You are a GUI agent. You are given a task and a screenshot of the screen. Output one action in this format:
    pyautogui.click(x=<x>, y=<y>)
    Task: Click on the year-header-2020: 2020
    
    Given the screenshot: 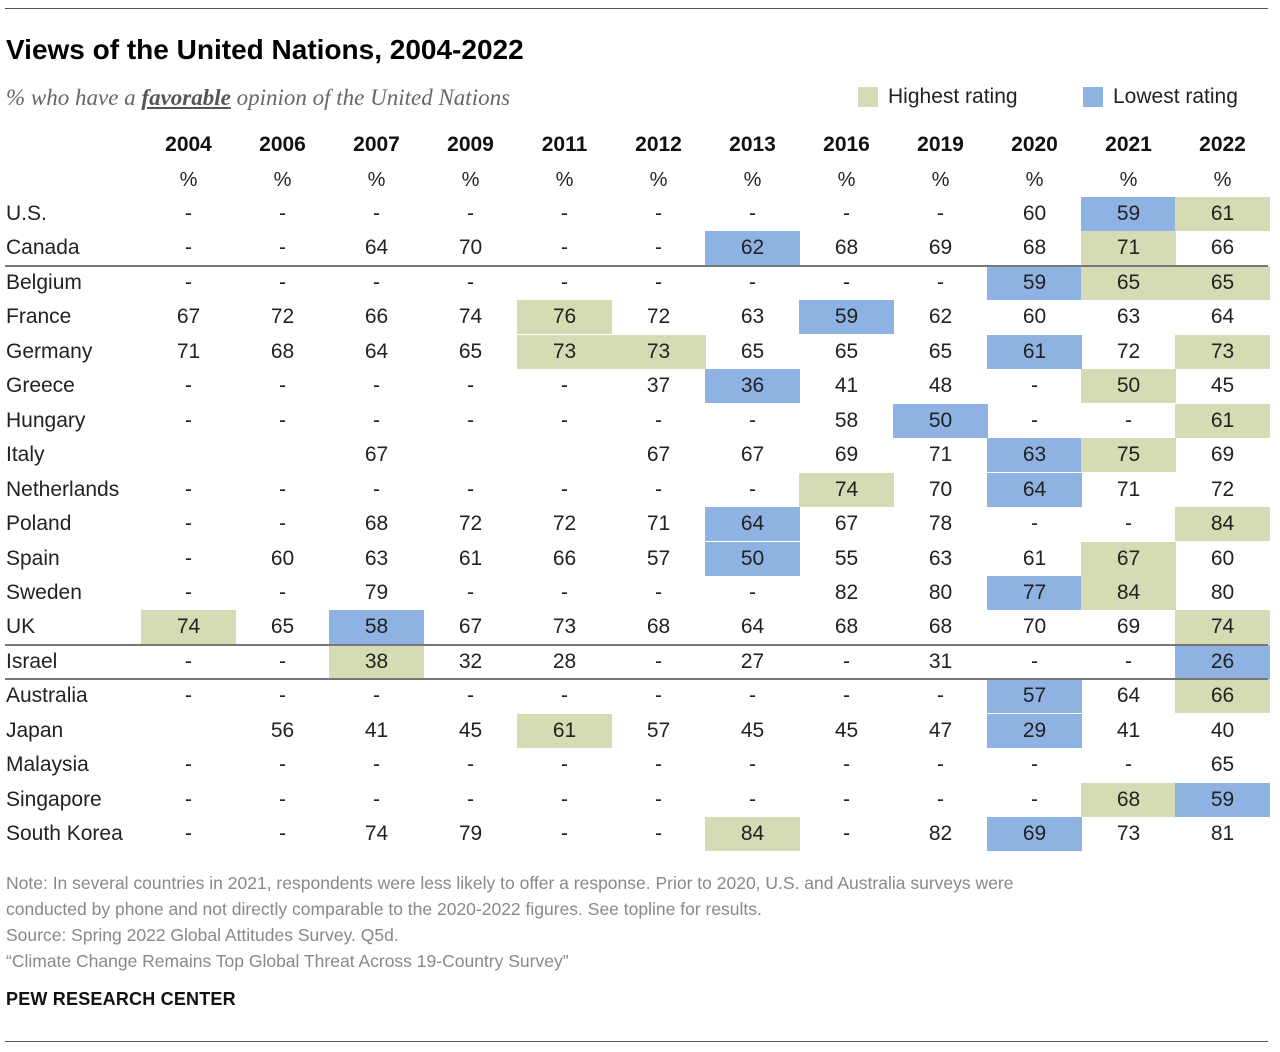 What is the action you would take?
    pyautogui.click(x=1034, y=144)
    